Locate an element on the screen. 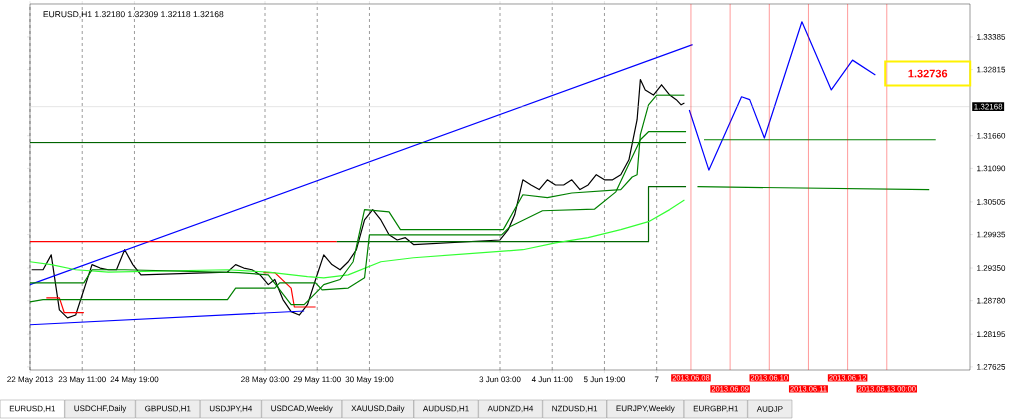  x-tick-label: 7 is located at coordinates (656, 379).